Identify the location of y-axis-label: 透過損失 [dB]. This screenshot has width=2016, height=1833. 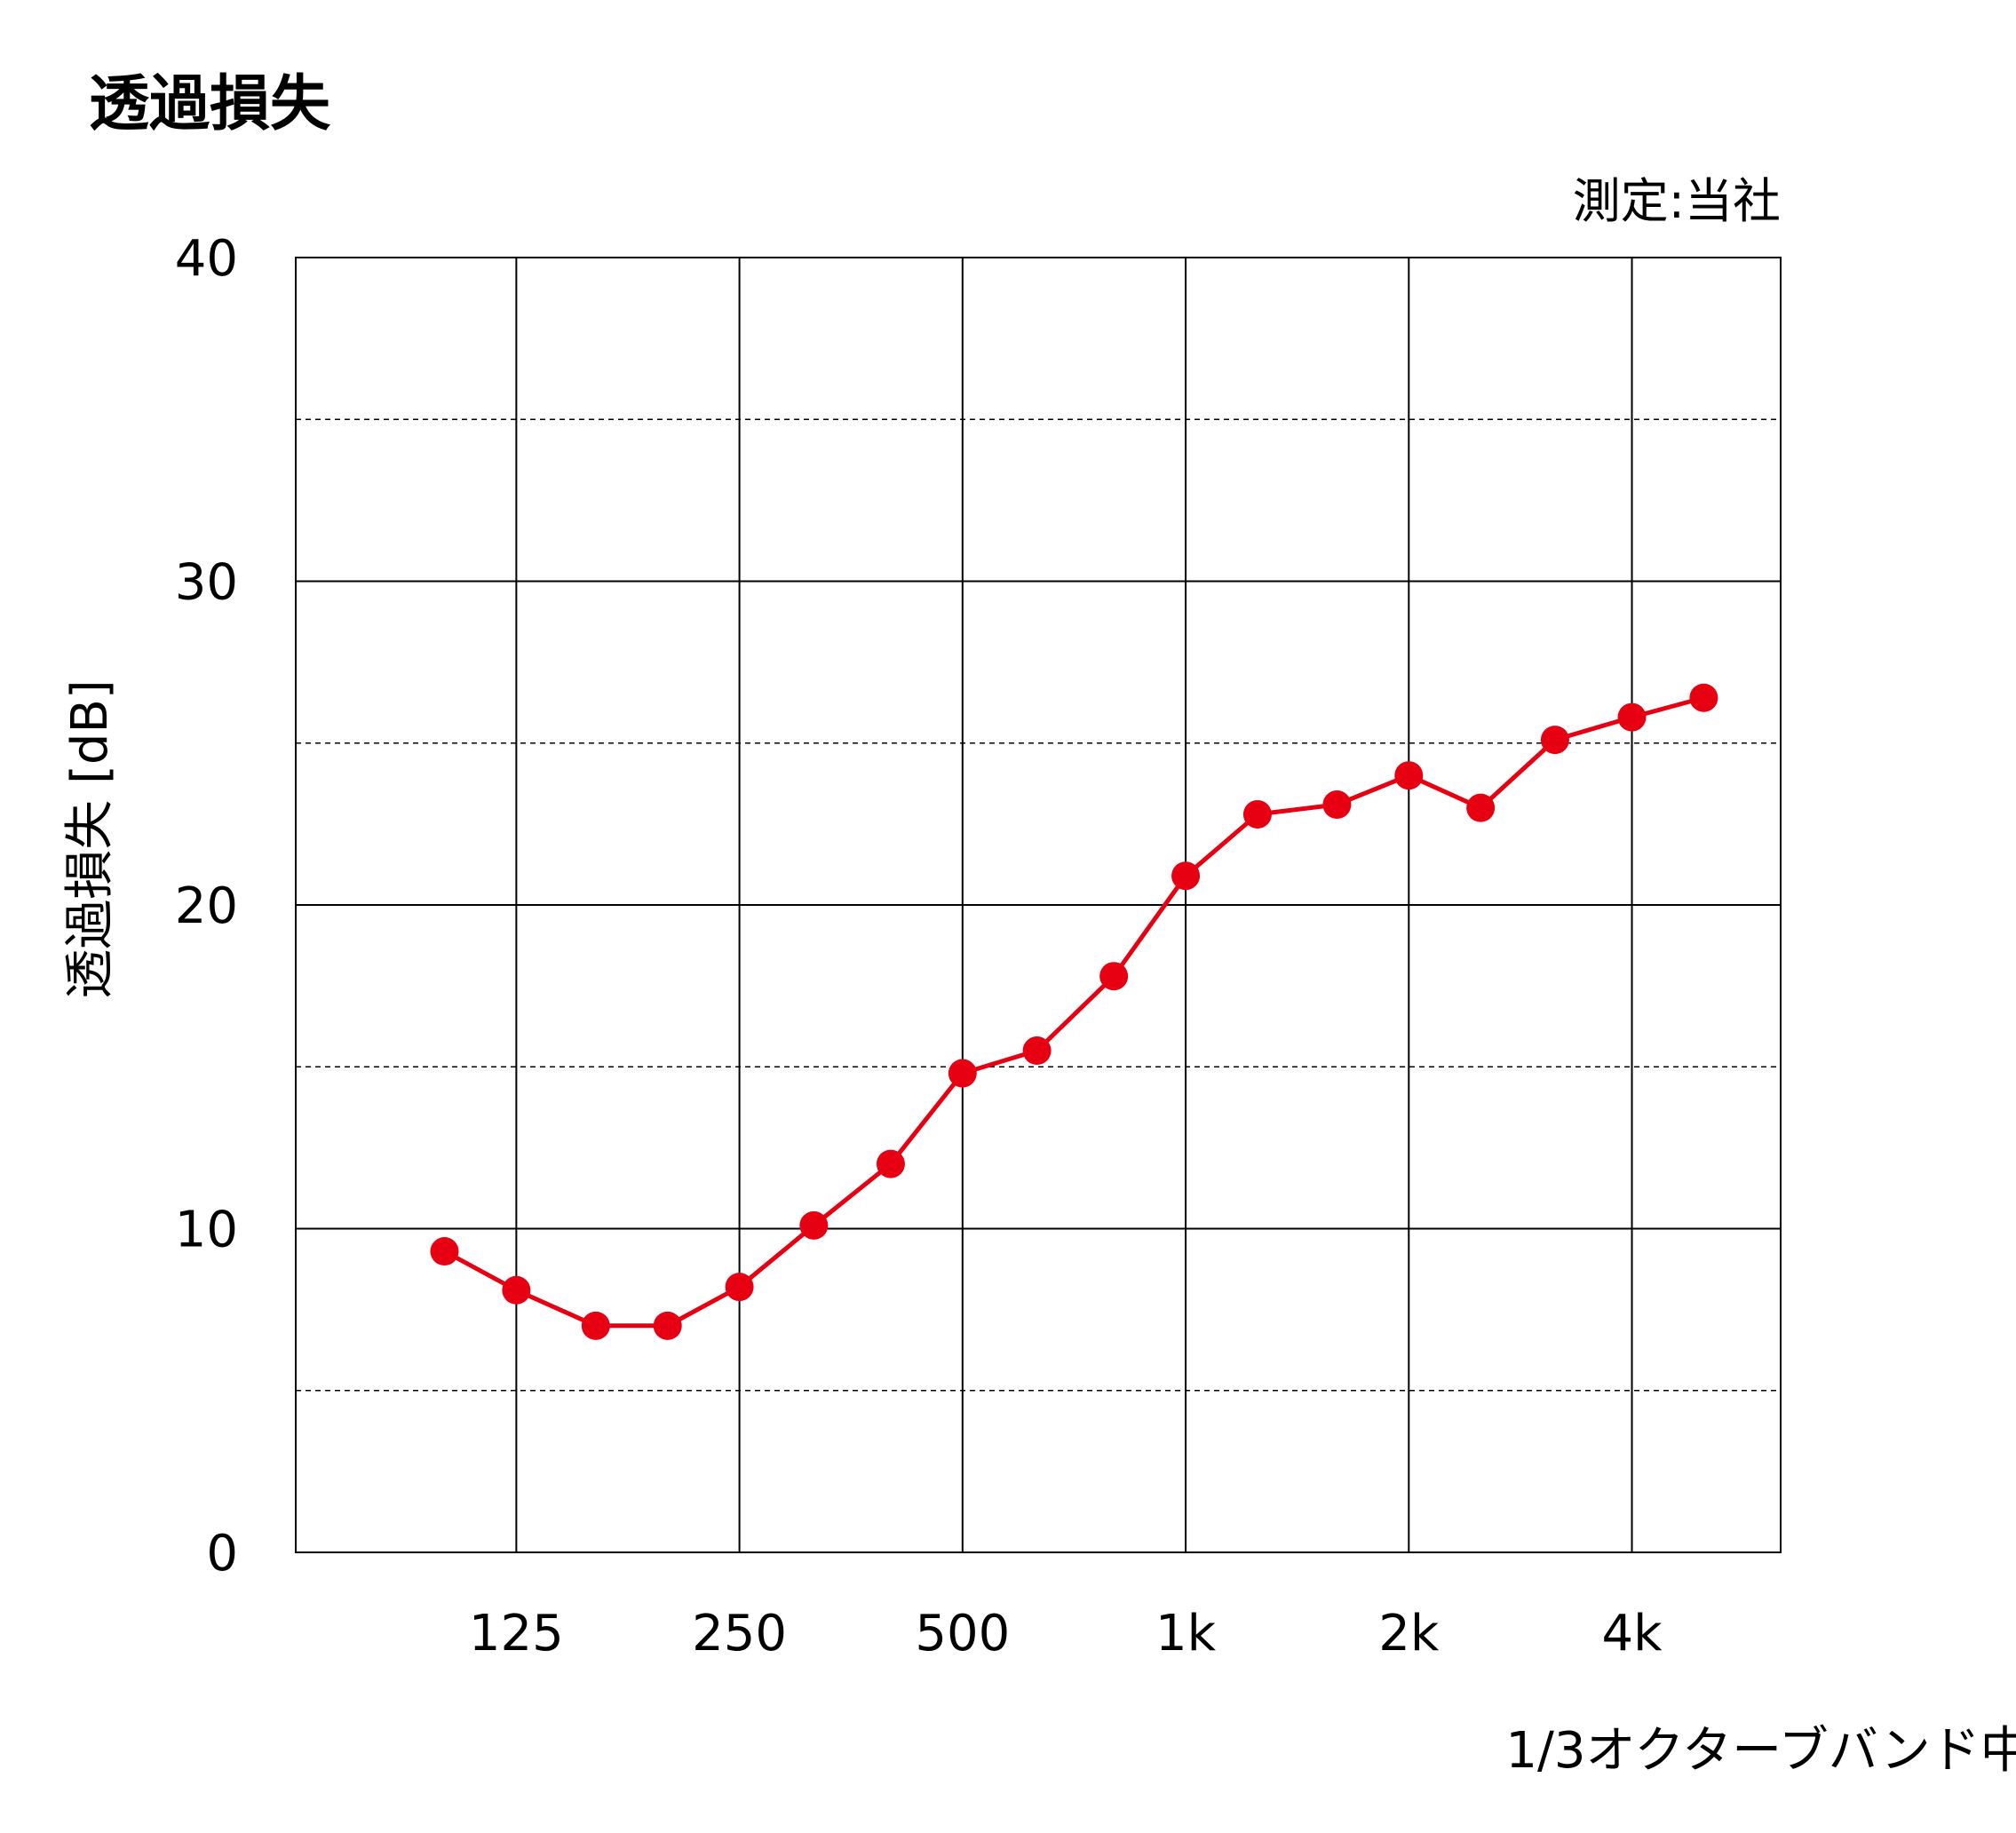
(90, 839).